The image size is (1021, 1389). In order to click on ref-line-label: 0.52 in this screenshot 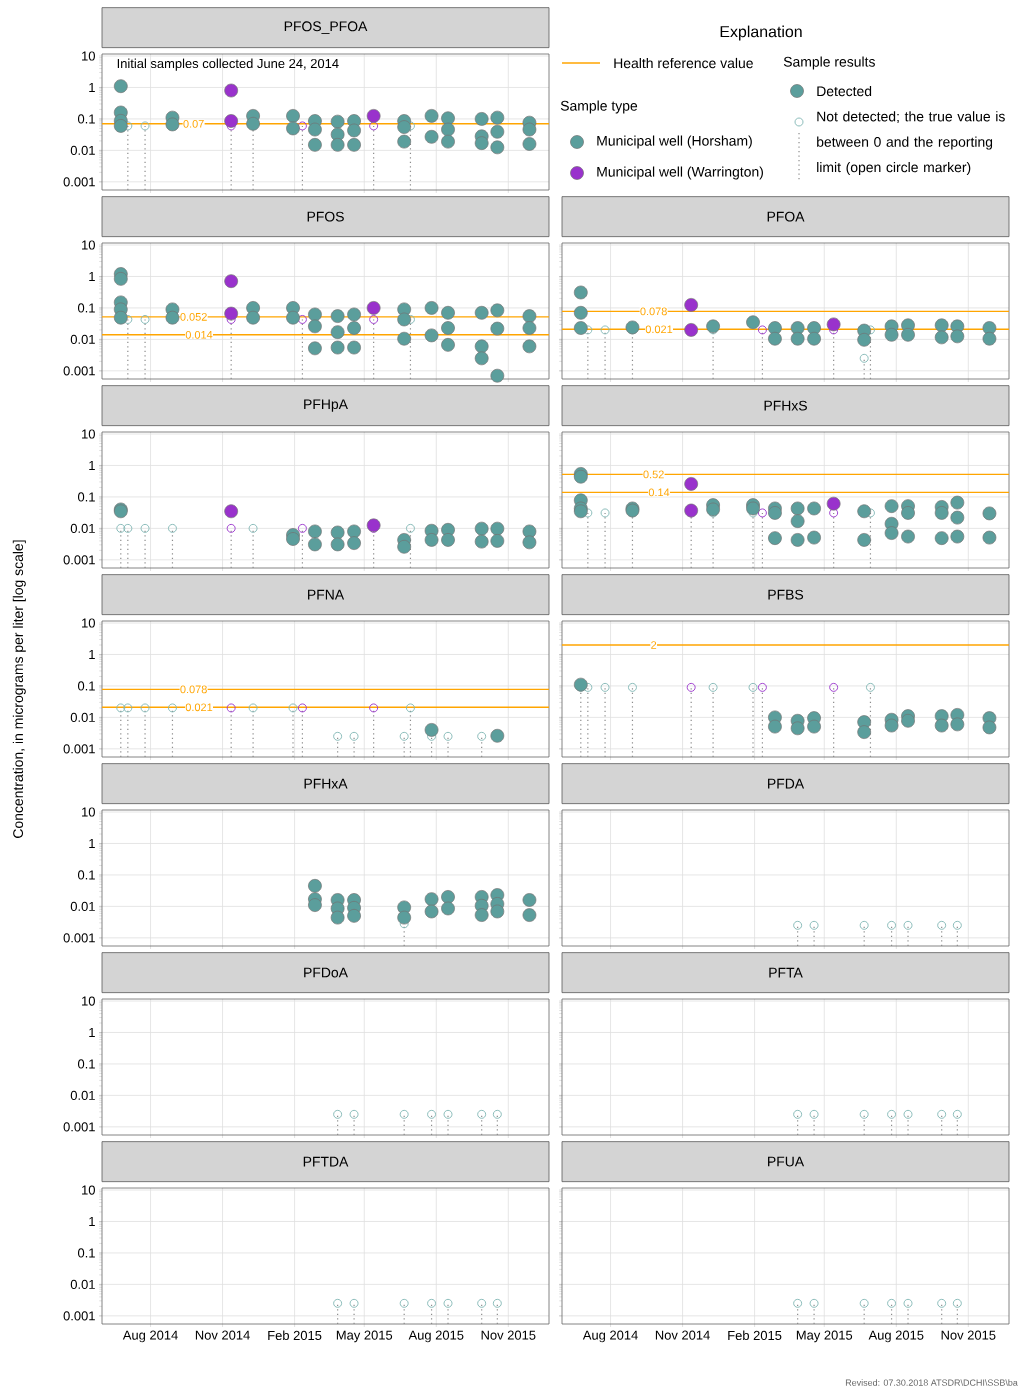, I will do `click(653, 474)`.